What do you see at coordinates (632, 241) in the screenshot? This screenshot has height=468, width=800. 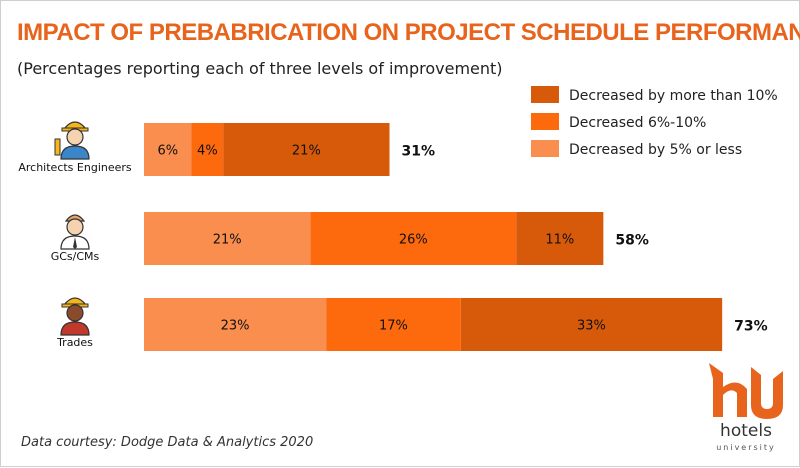 I see `total-value-label: 58%` at bounding box center [632, 241].